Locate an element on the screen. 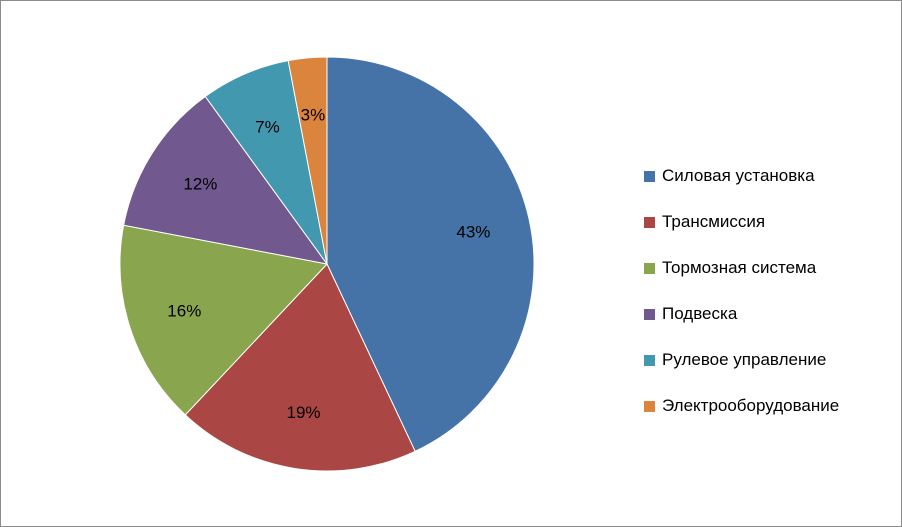 The height and width of the screenshot is (527, 902). legend-item: Тормозная система is located at coordinates (769, 281).